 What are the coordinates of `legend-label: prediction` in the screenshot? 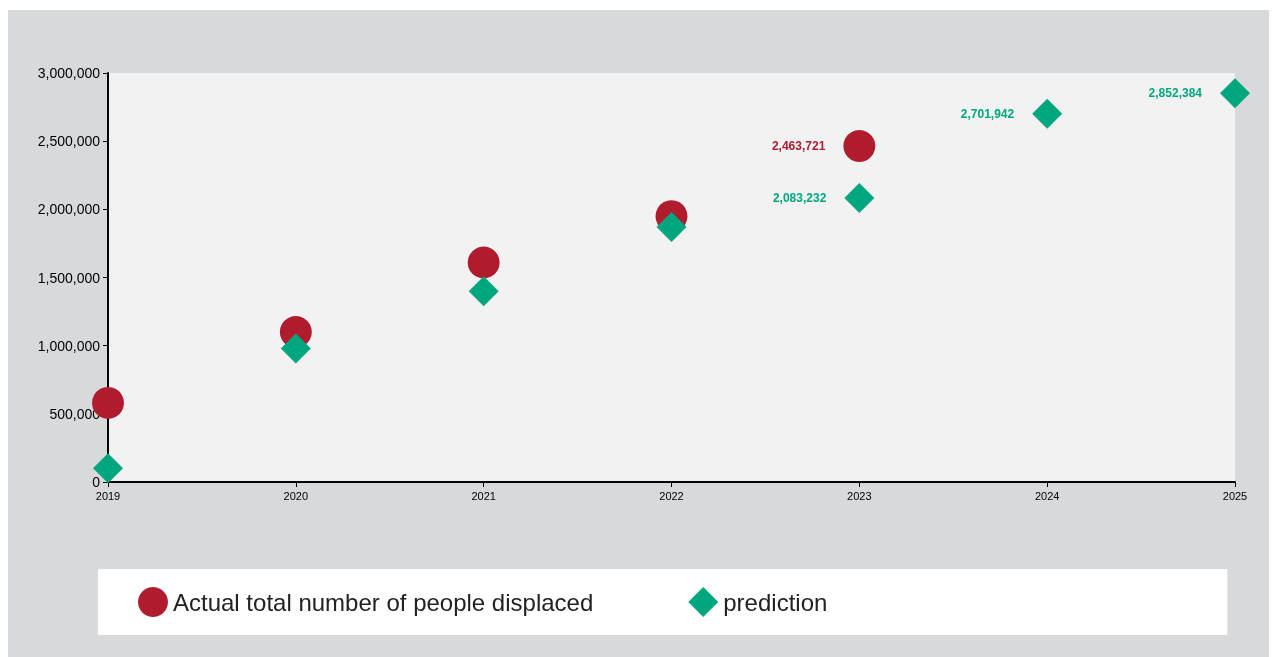 It's located at (775, 602).